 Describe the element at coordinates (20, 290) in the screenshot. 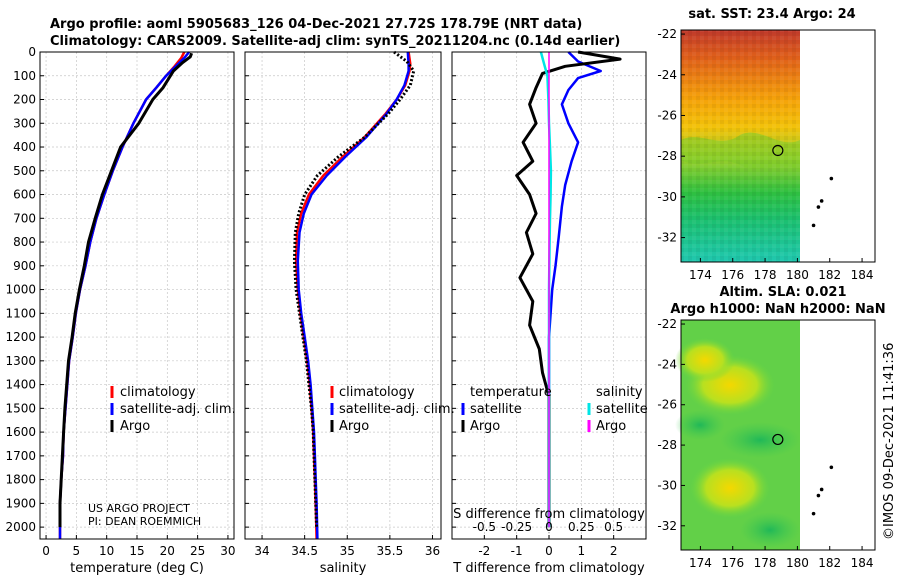

I see `y-tick-label: 1000` at that location.